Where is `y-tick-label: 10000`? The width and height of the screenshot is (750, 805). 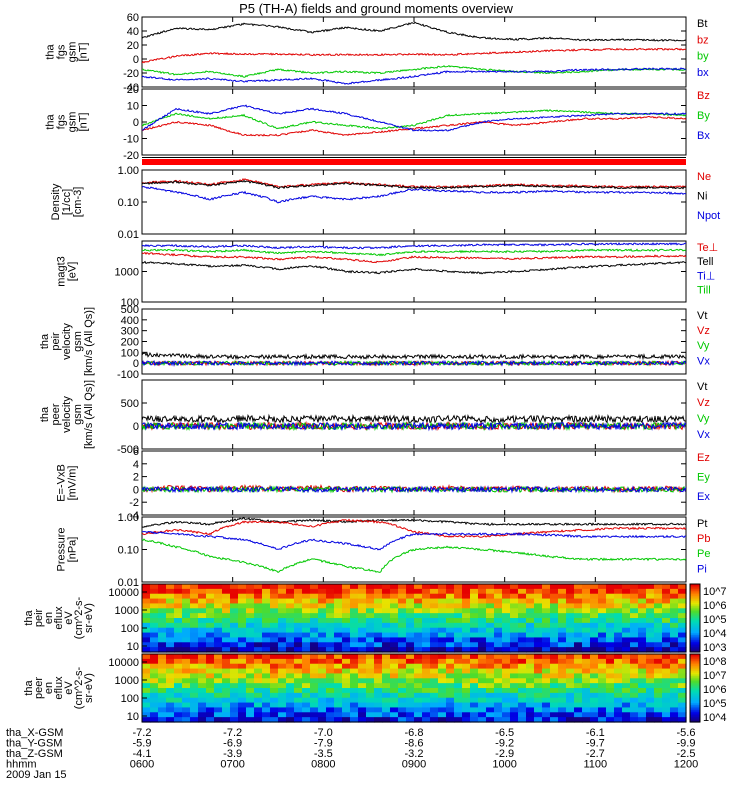 y-tick-label: 10000 is located at coordinates (123, 593).